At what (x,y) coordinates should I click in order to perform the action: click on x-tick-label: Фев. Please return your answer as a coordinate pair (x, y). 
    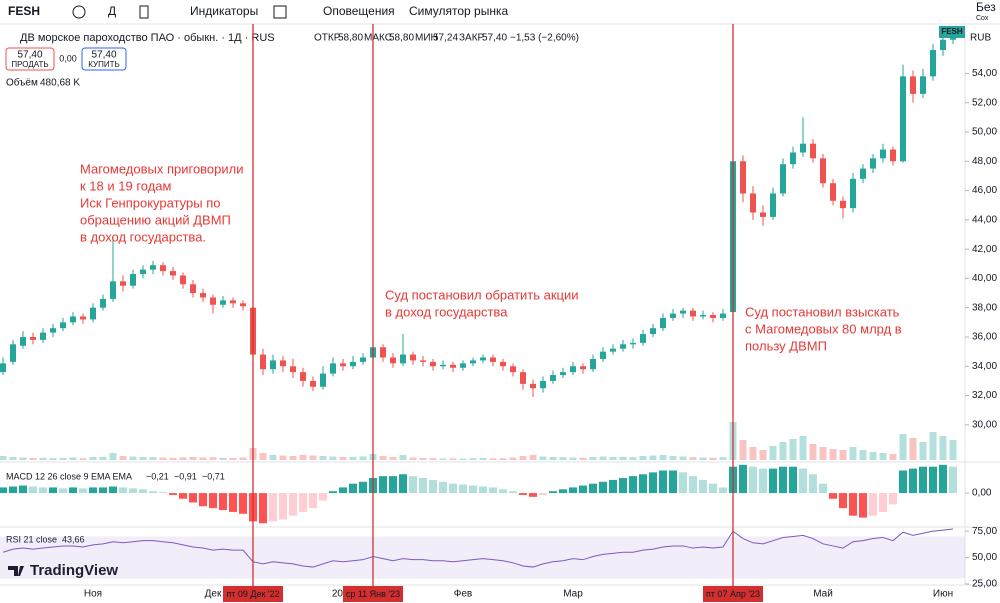
    Looking at the image, I should click on (463, 594).